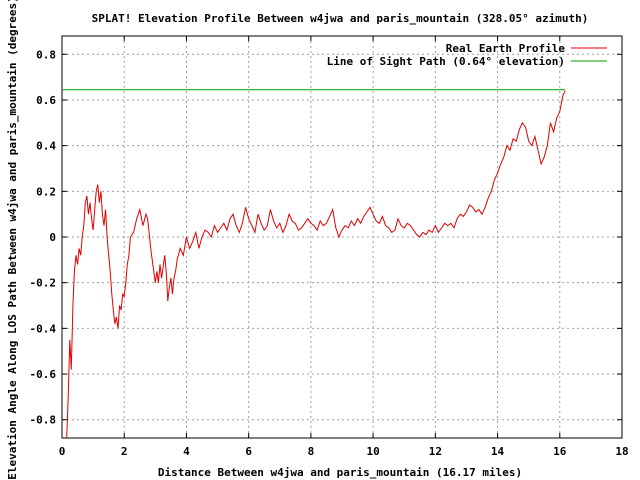  What do you see at coordinates (506, 48) in the screenshot?
I see `legend-label-real-earth-profile: Real Earth Profile` at bounding box center [506, 48].